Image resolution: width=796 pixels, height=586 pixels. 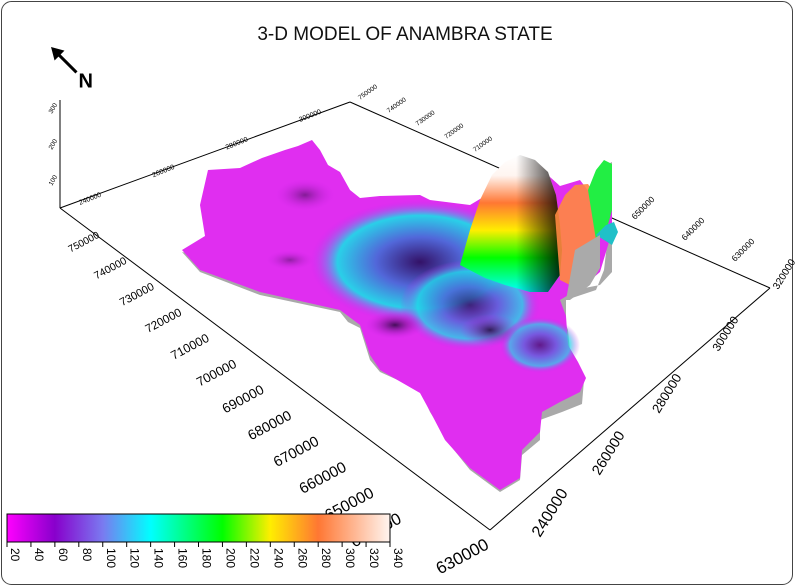 What do you see at coordinates (302, 558) in the screenshot?
I see `colorbar-tick-label: 260` at bounding box center [302, 558].